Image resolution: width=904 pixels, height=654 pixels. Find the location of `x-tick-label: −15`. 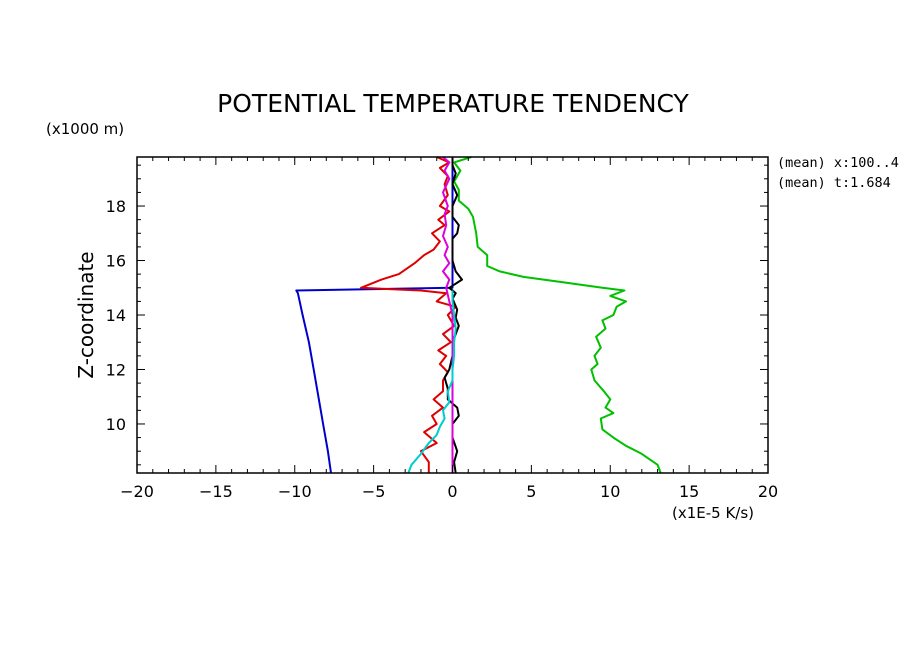

x-tick-label: −15 is located at coordinates (216, 491).